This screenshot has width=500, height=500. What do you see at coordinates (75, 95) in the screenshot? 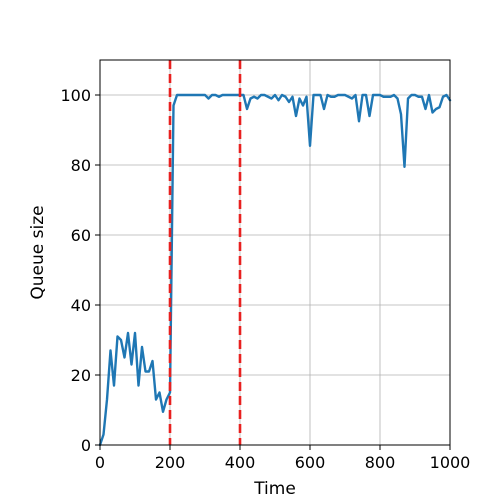
I see `y-tick-label: 100` at bounding box center [75, 95].